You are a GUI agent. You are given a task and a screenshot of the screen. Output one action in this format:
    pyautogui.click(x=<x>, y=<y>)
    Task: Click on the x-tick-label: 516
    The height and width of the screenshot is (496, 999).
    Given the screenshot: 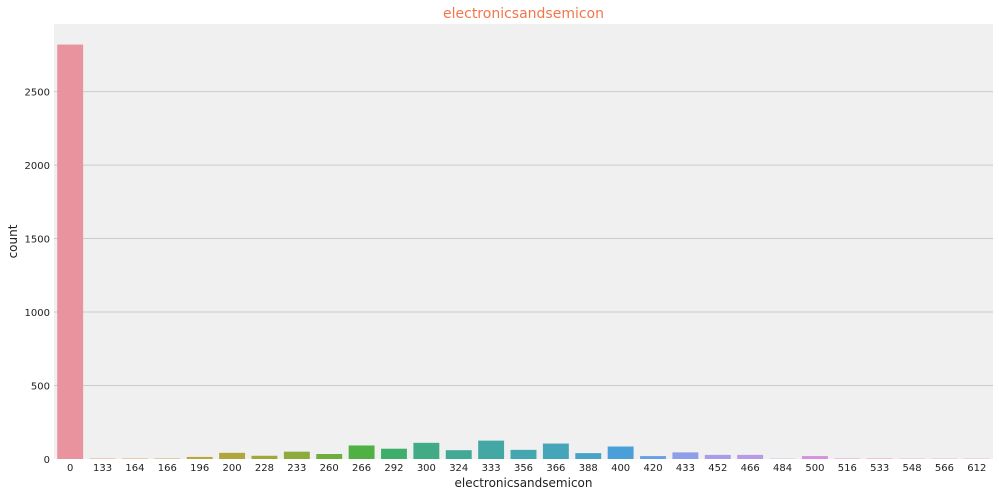 What is the action you would take?
    pyautogui.click(x=847, y=468)
    